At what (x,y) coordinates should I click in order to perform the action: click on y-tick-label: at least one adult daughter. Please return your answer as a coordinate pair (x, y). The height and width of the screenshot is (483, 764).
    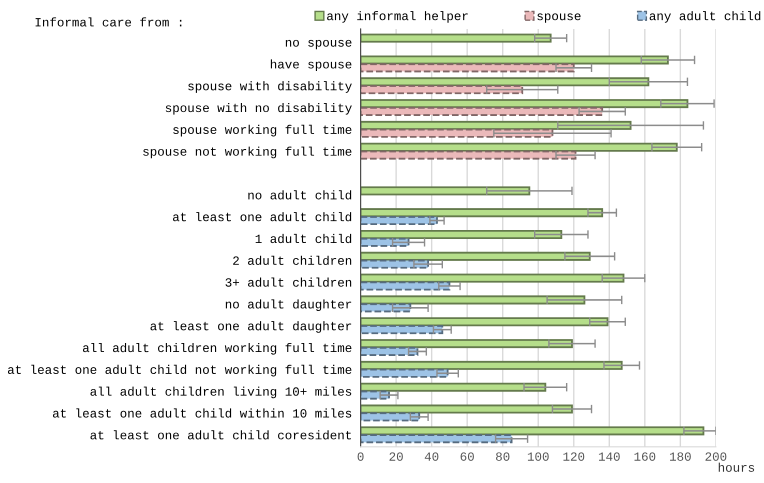
    Looking at the image, I should click on (251, 327).